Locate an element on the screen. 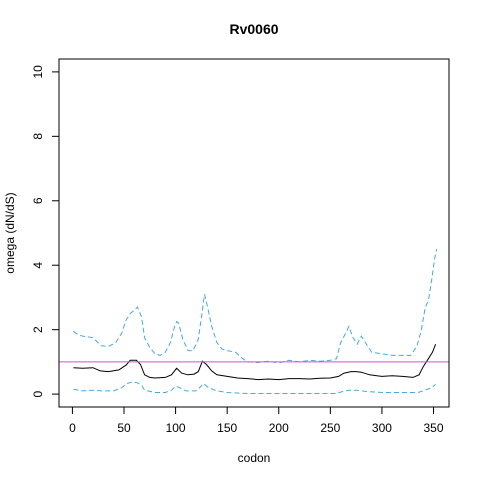  y-tick-label: 6 is located at coordinates (38, 200).